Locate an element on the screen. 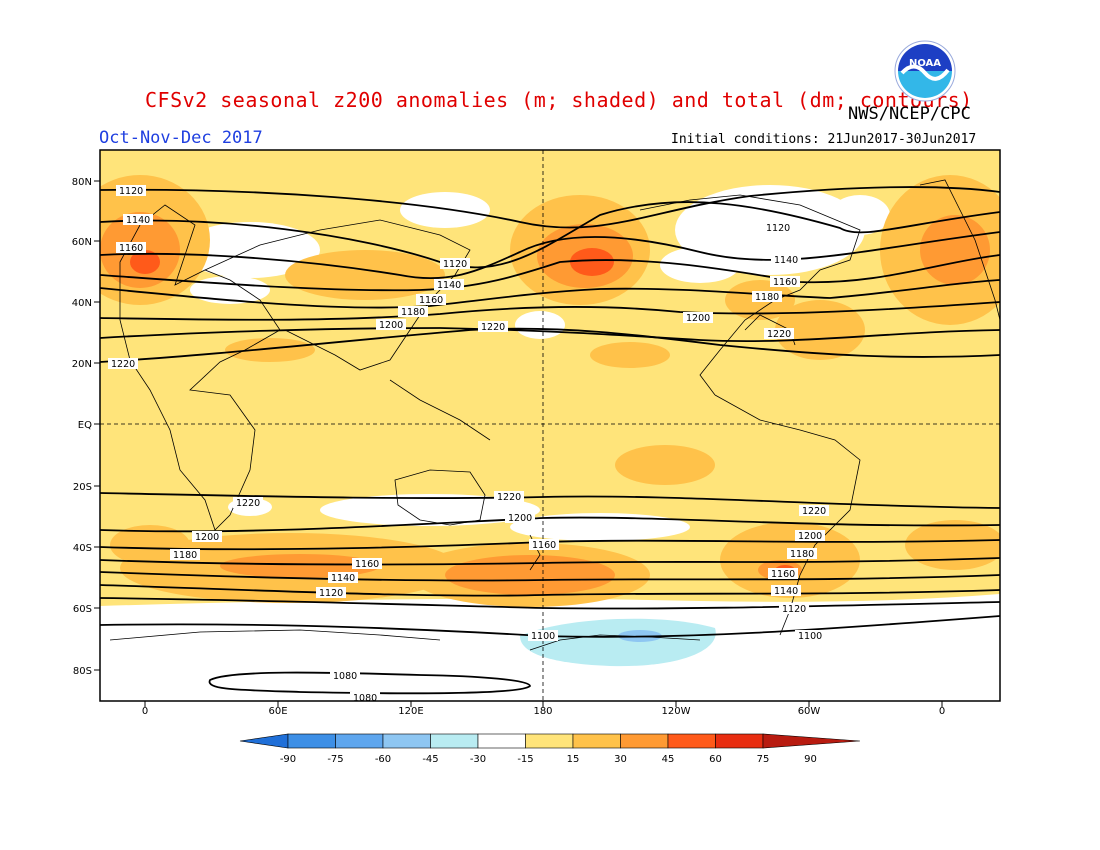 This screenshot has width=1100, height=850. colorbar-label: -15 is located at coordinates (525, 759).